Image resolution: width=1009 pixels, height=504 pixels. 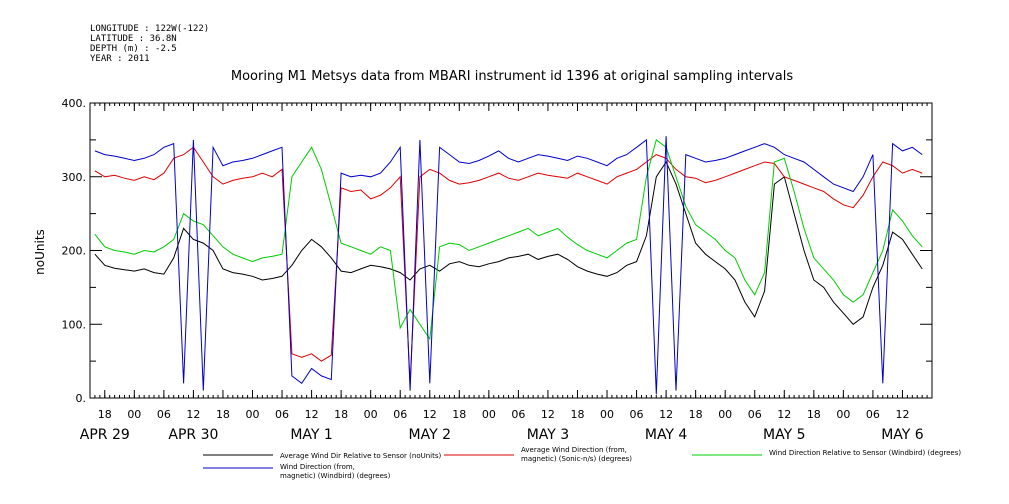 I want to click on legend-label: Average Wind Direction (from,, so click(x=574, y=450).